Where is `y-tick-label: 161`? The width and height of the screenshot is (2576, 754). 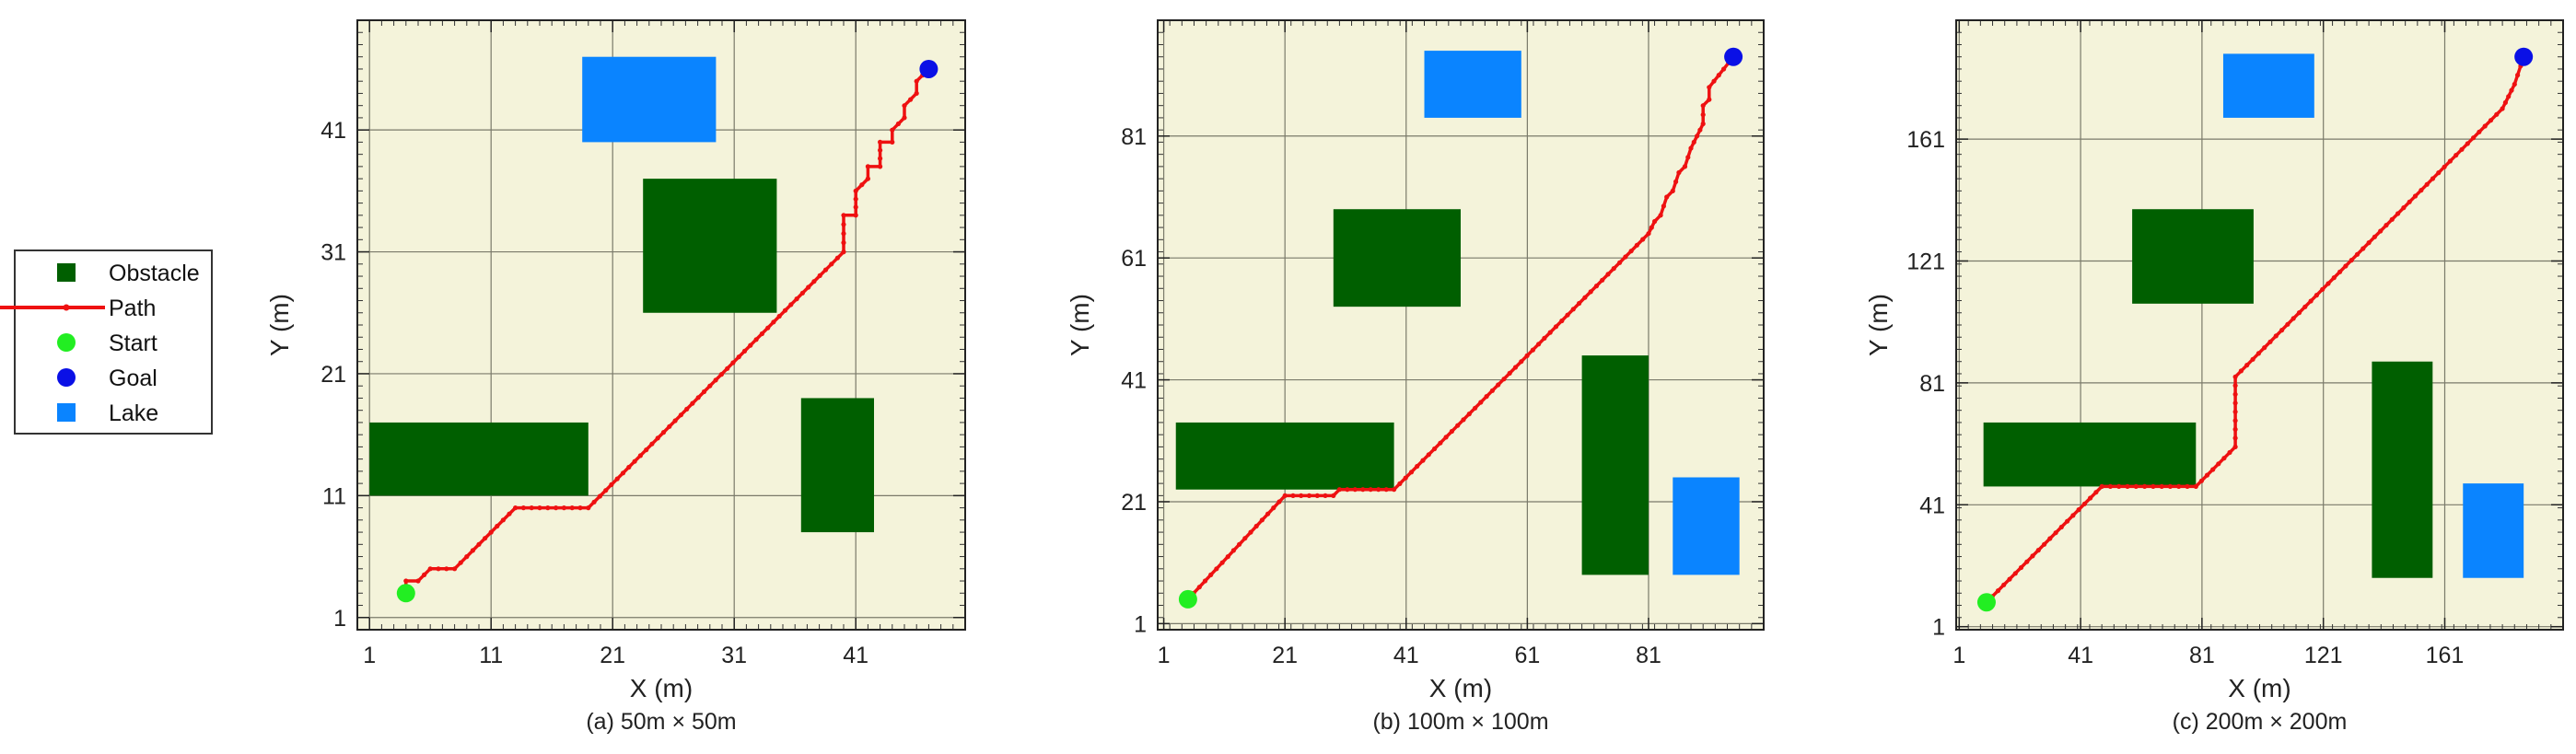
y-tick-label: 161 is located at coordinates (1926, 140).